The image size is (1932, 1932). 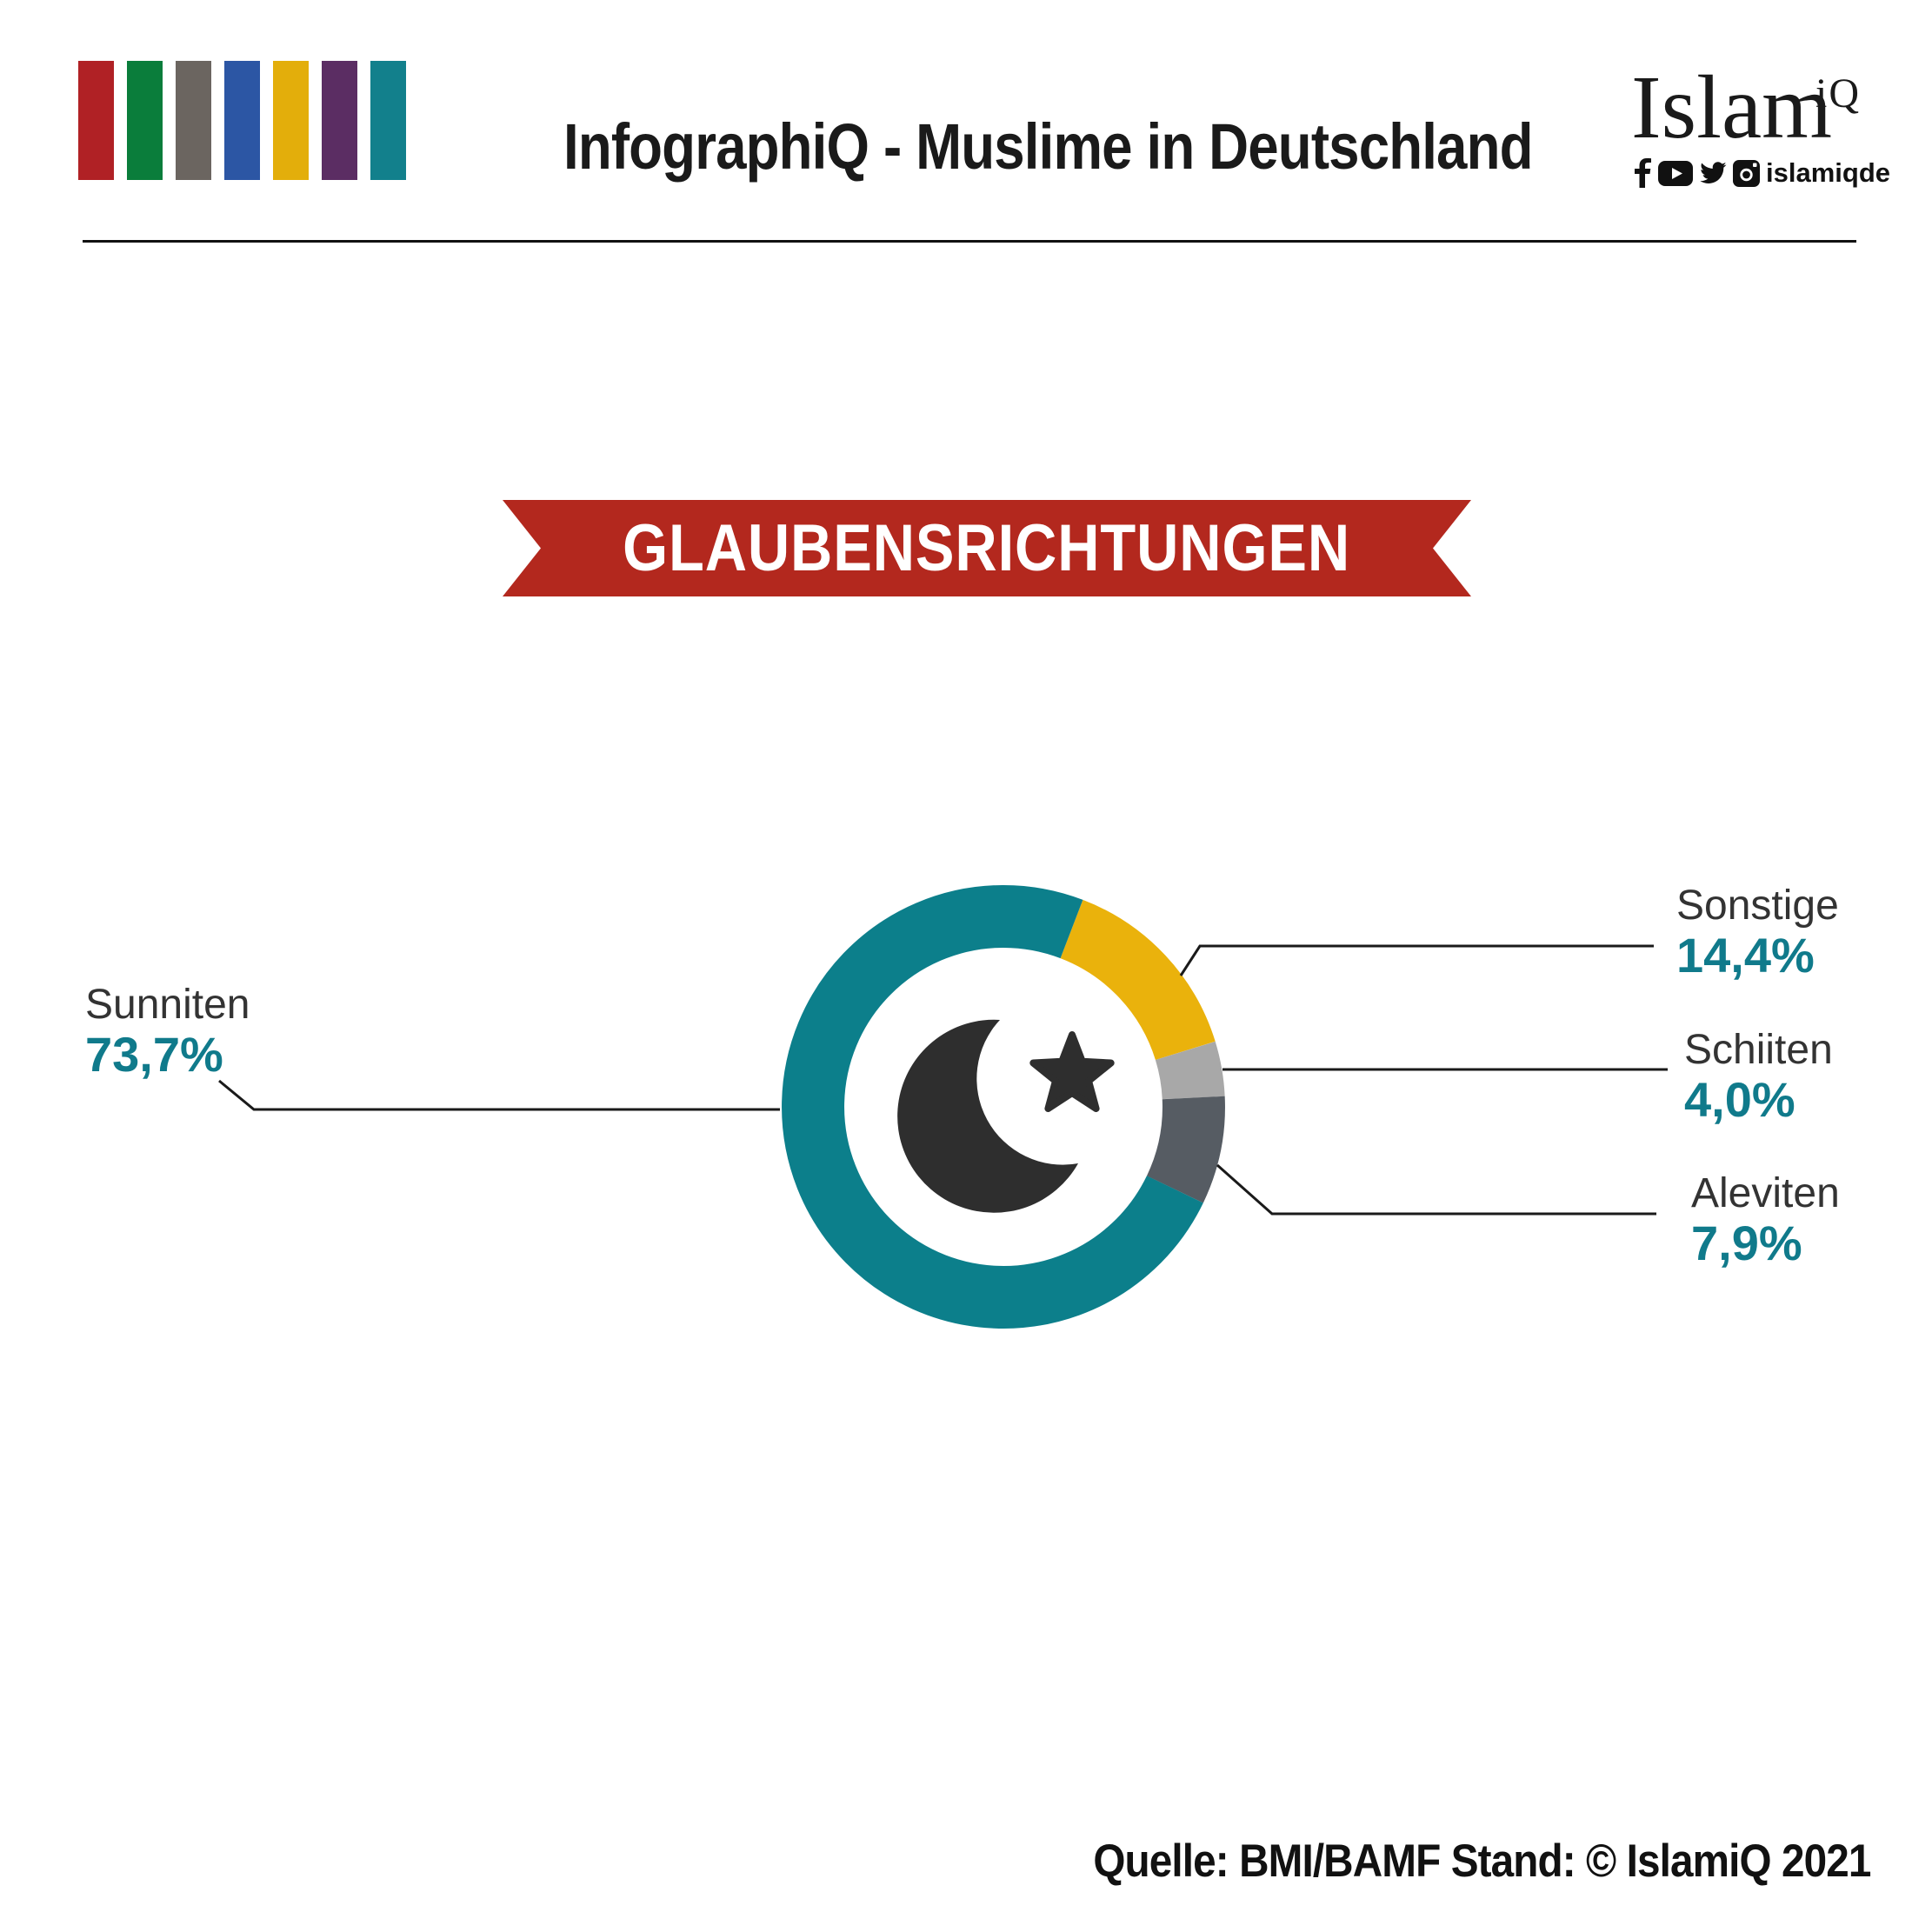 What do you see at coordinates (1739, 1099) in the screenshot?
I see `segment-value: 4,0%` at bounding box center [1739, 1099].